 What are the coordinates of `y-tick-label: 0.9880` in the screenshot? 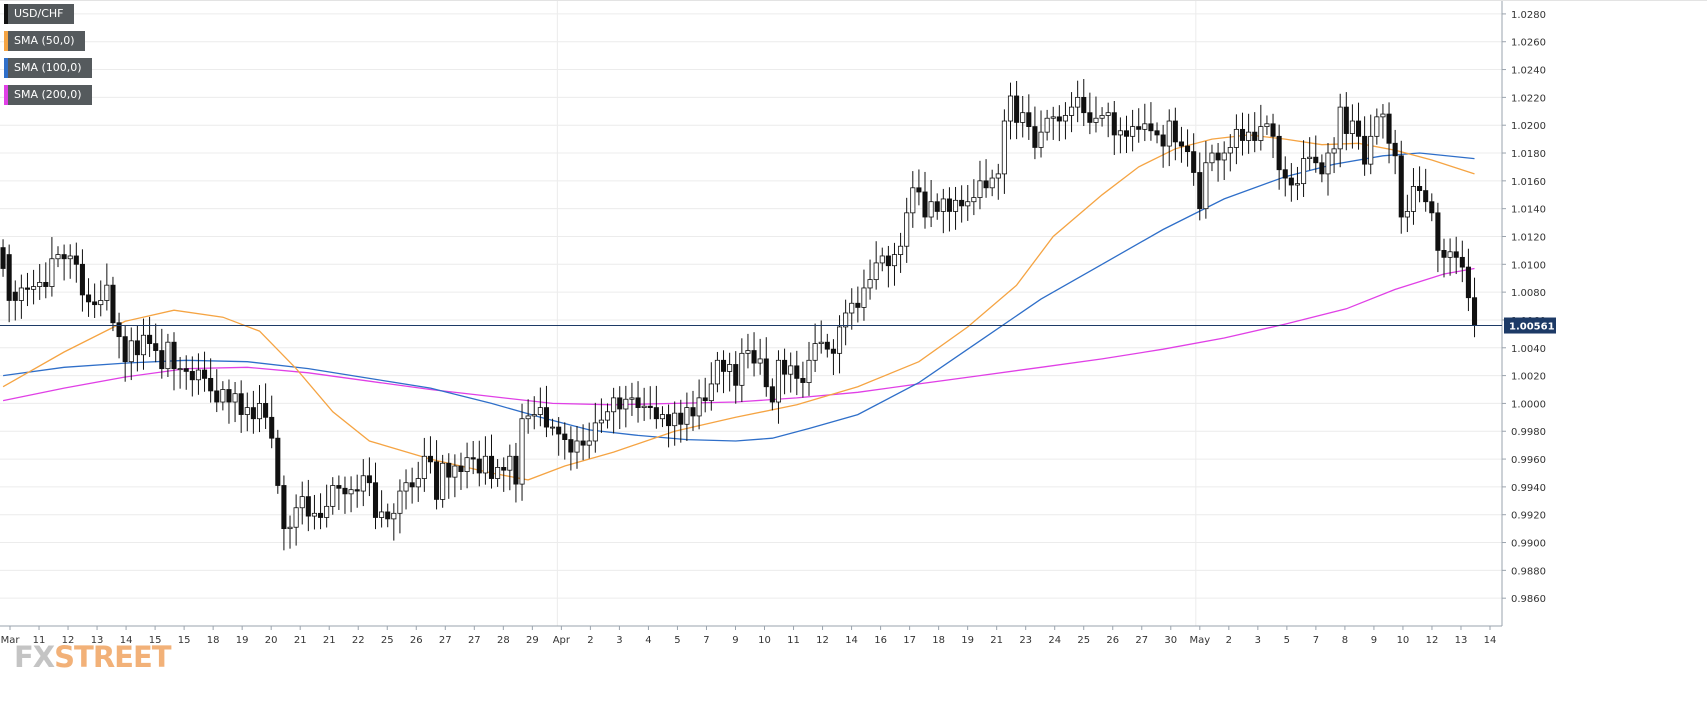 It's located at (1528, 571).